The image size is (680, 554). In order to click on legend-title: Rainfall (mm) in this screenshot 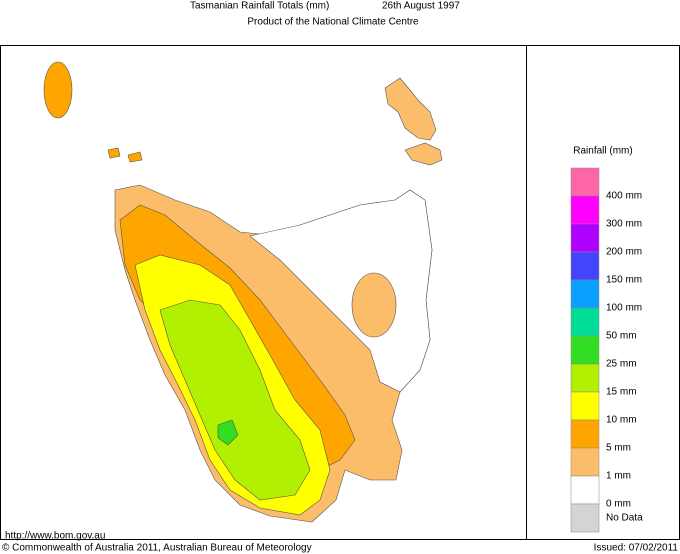, I will do `click(602, 151)`.